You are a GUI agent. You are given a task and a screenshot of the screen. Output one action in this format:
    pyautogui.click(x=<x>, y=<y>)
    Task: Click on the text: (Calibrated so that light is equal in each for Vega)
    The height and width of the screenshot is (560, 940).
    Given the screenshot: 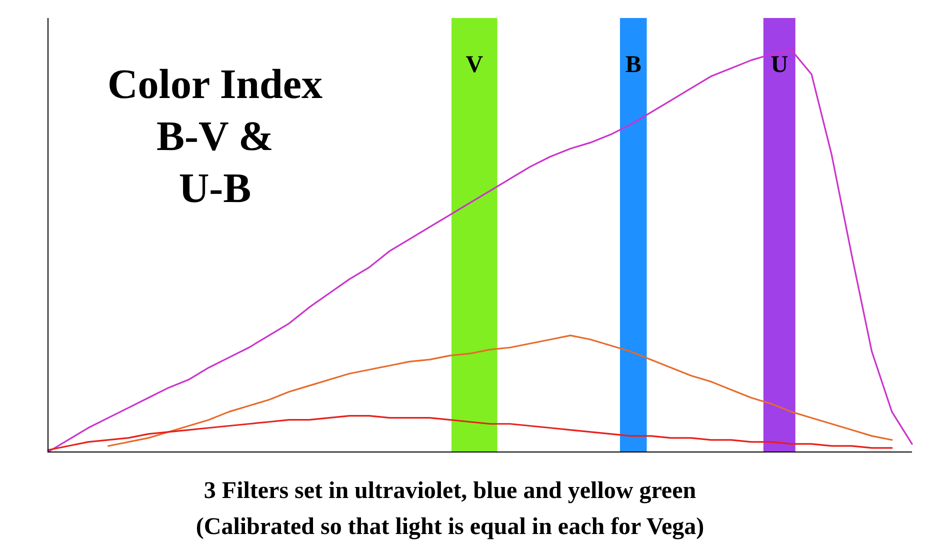 What is the action you would take?
    pyautogui.click(x=450, y=527)
    